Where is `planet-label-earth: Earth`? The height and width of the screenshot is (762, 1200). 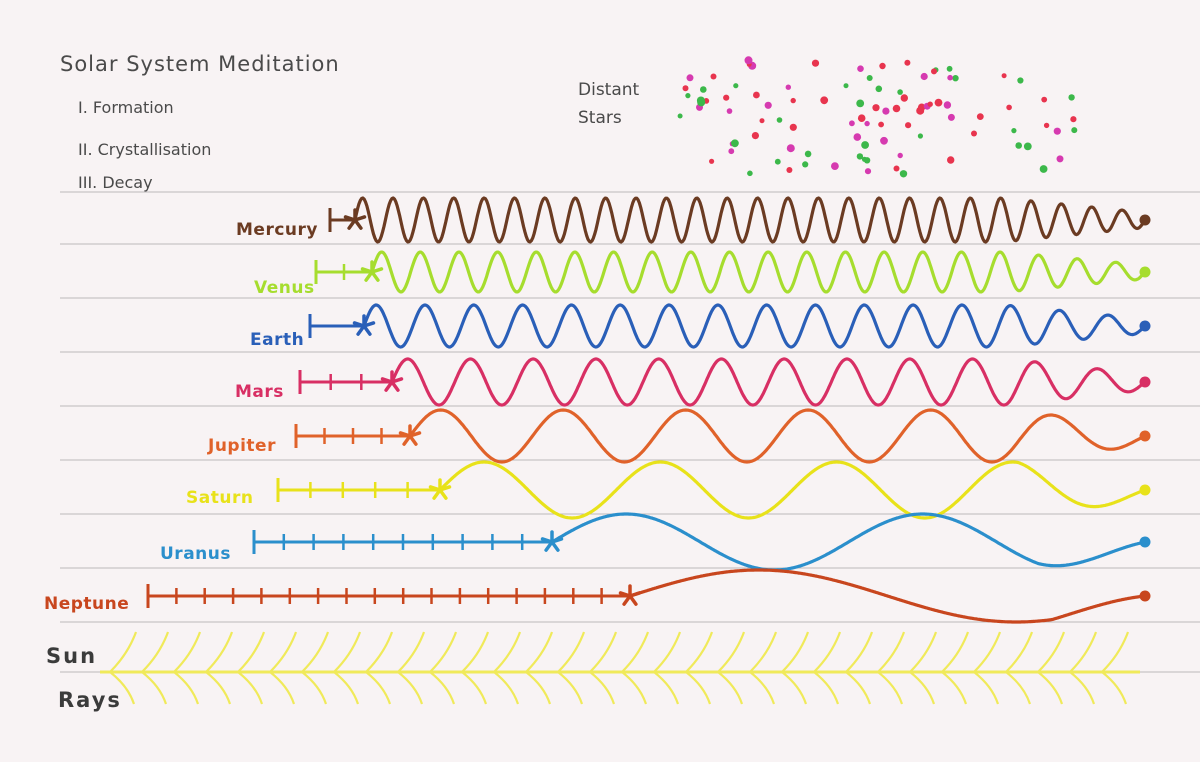 planet-label-earth: Earth is located at coordinates (277, 340).